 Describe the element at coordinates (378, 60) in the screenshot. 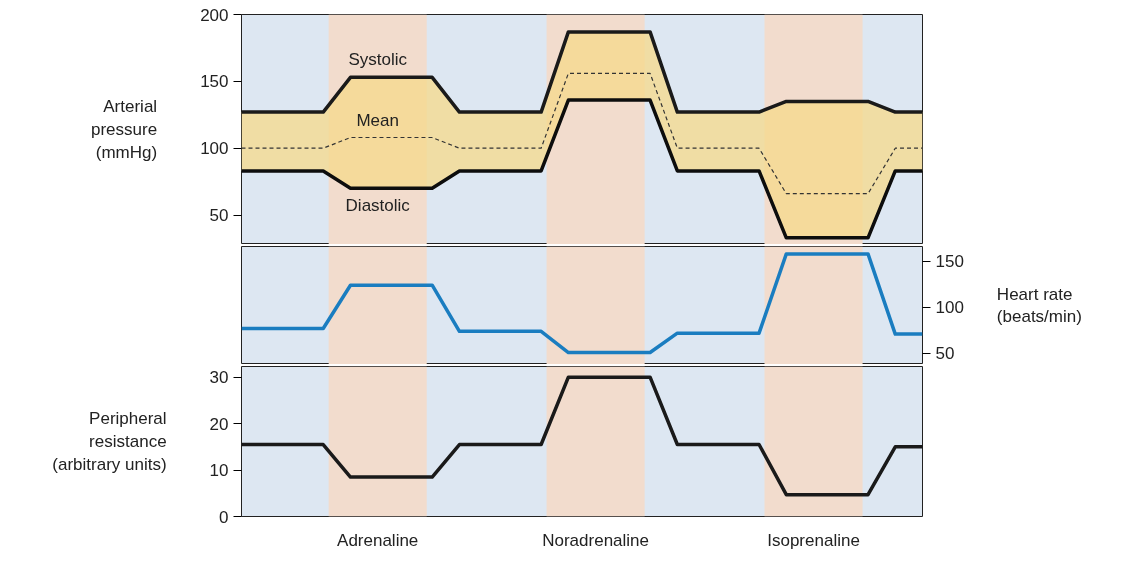

I see `series-label: Systolic` at that location.